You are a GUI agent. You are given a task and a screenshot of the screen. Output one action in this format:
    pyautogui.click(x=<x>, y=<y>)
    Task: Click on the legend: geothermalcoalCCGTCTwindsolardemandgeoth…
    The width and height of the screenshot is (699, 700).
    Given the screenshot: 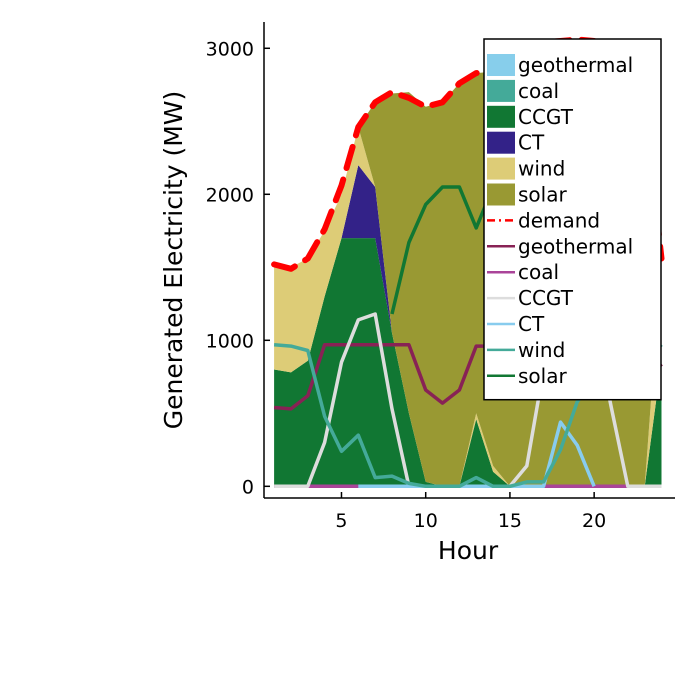 What is the action you would take?
    pyautogui.click(x=572, y=219)
    